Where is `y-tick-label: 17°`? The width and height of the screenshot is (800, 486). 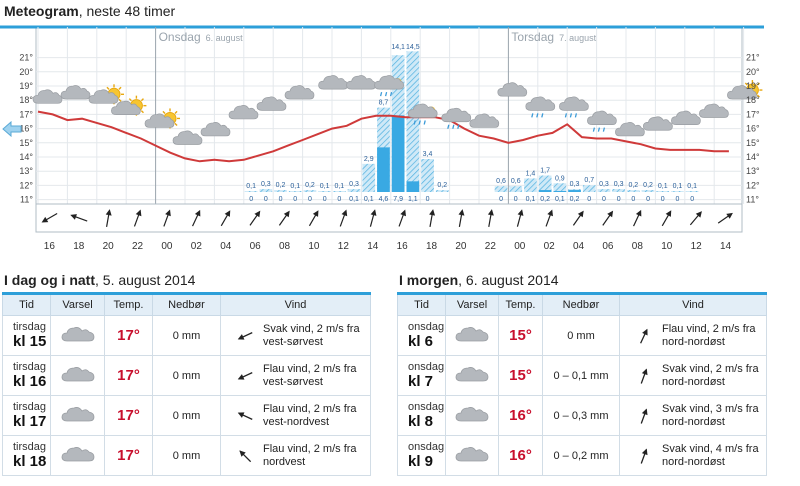 y-tick-label: 17° is located at coordinates (26, 114).